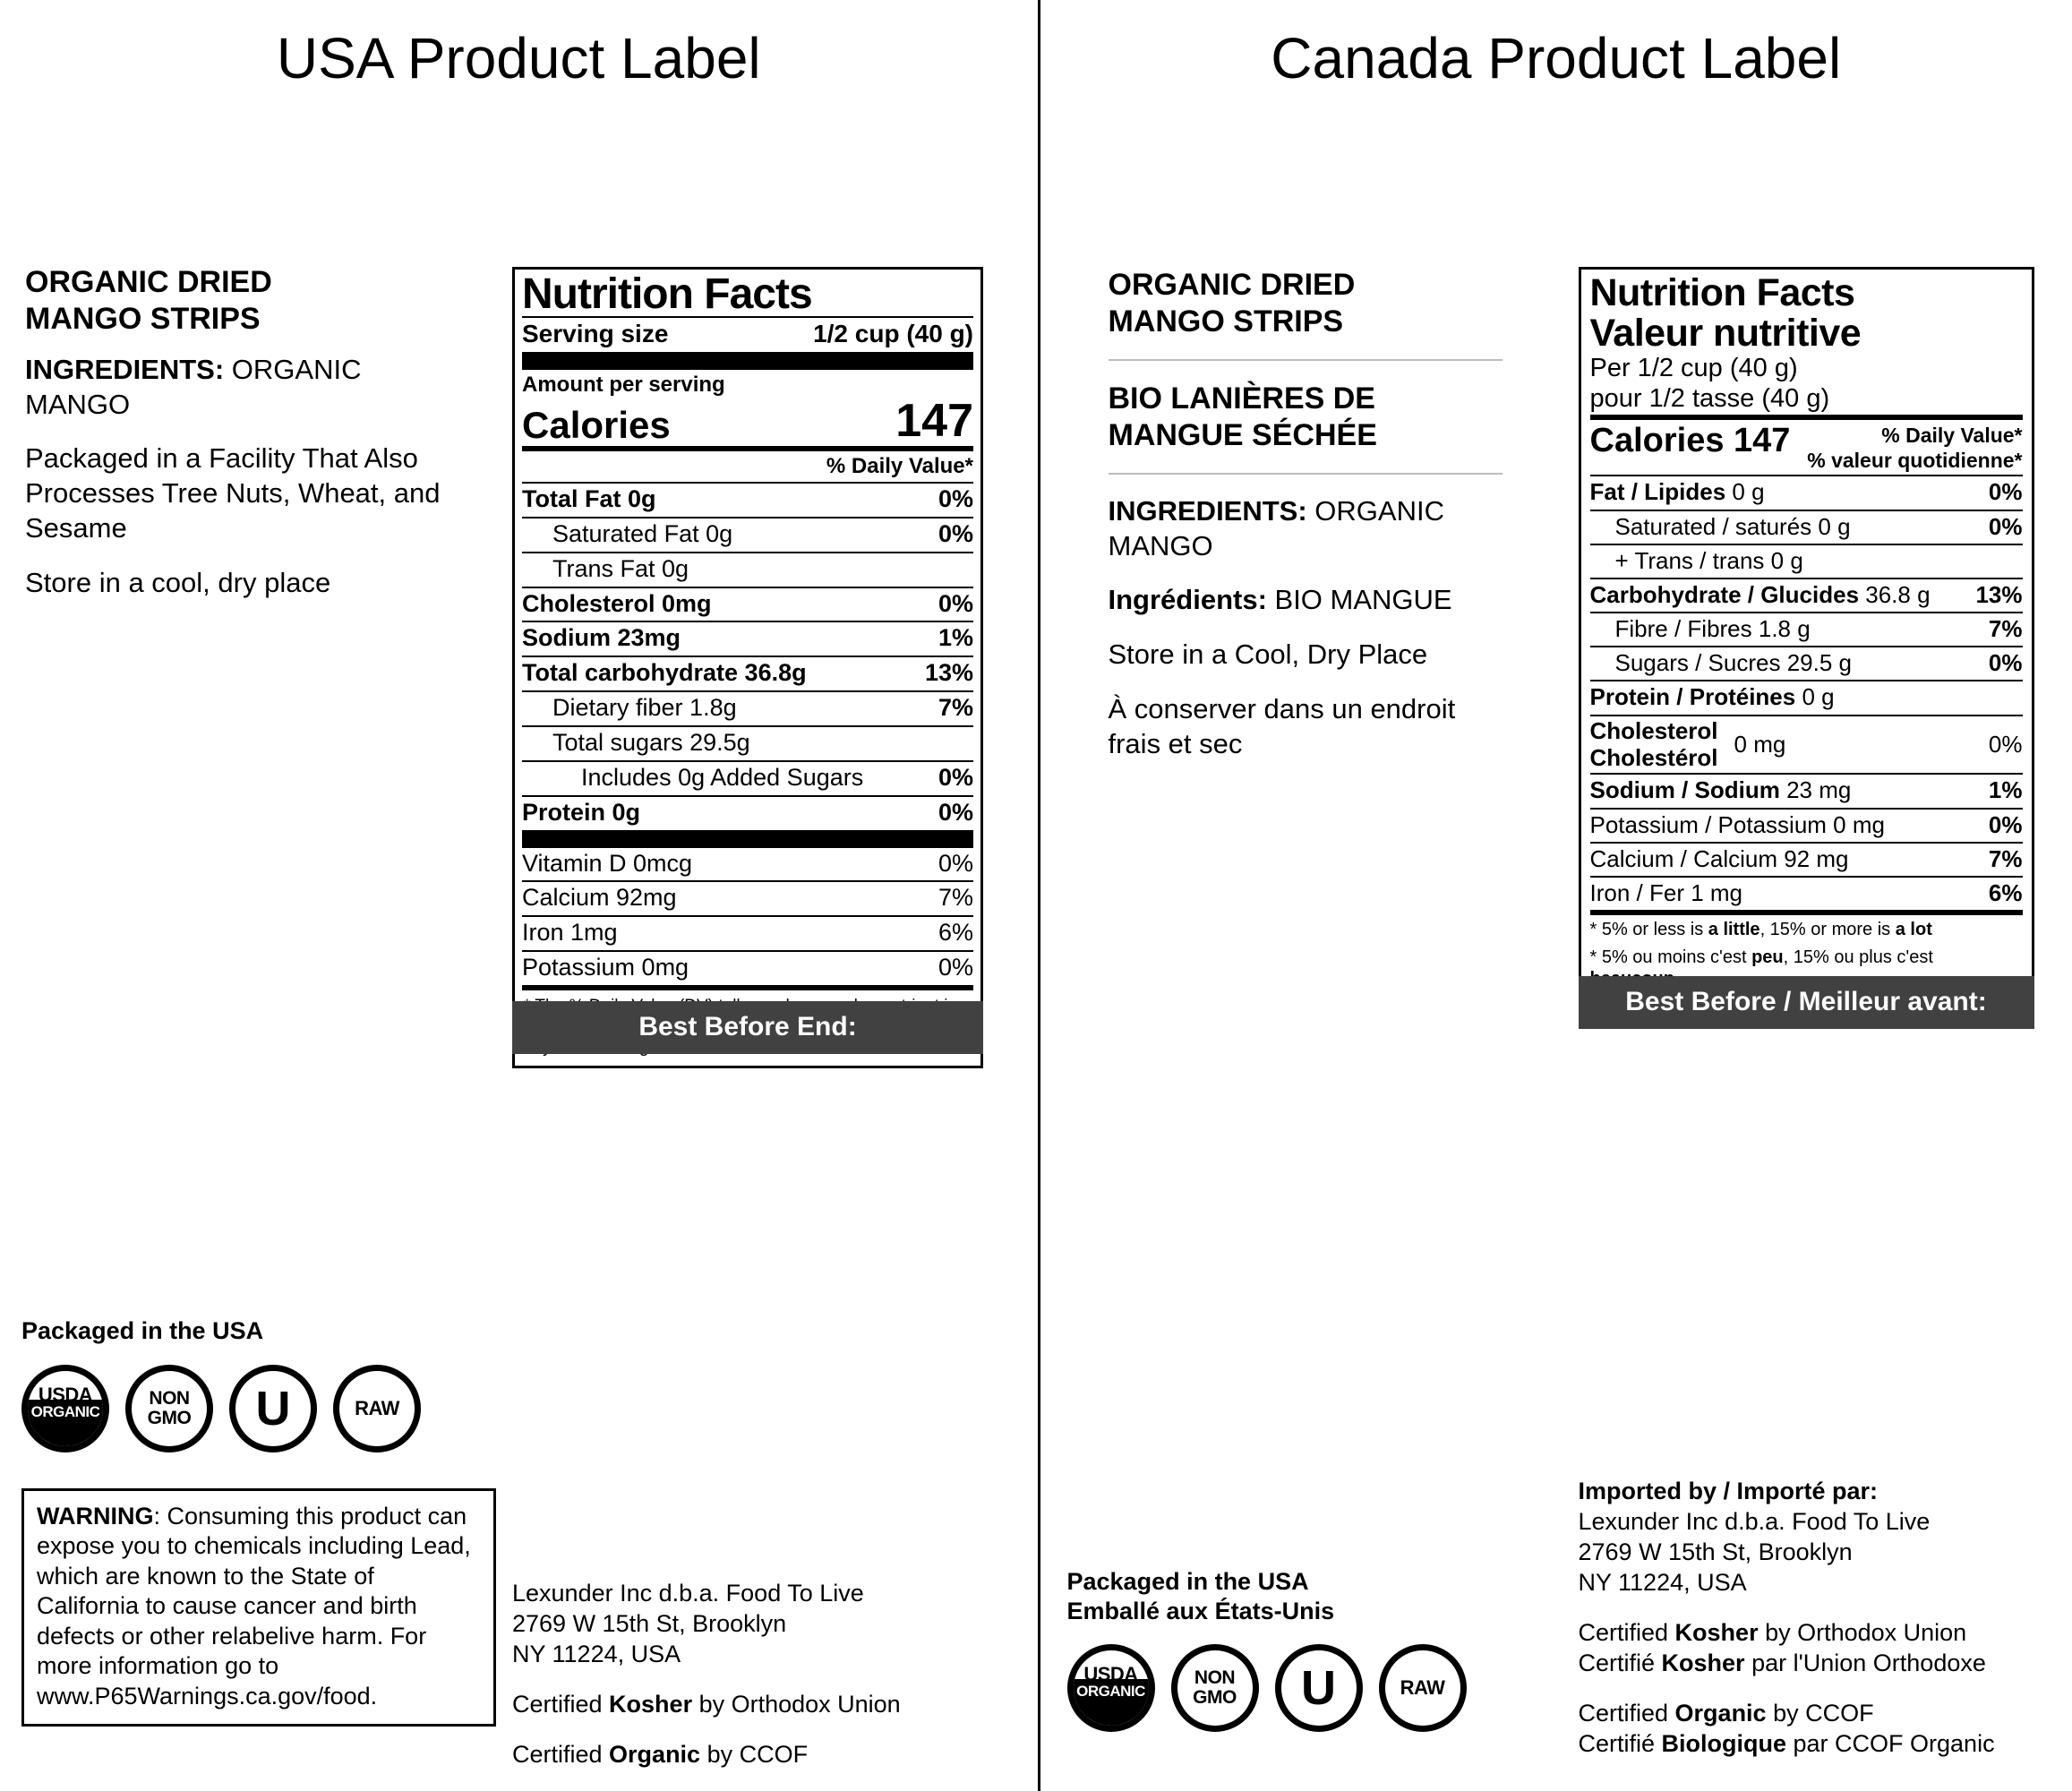 This screenshot has height=1791, width=2072. I want to click on cnf-row-label: Sugars / Sucres 29.5 g, so click(1733, 663).